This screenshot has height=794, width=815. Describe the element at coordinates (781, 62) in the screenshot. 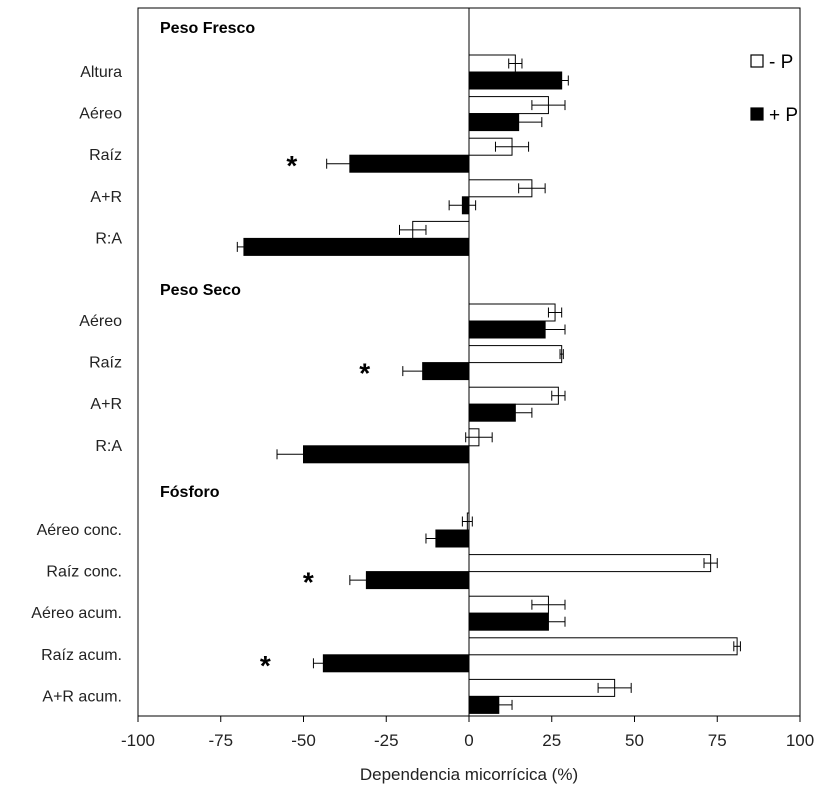

I see `legend-label-minus-p: - P` at that location.